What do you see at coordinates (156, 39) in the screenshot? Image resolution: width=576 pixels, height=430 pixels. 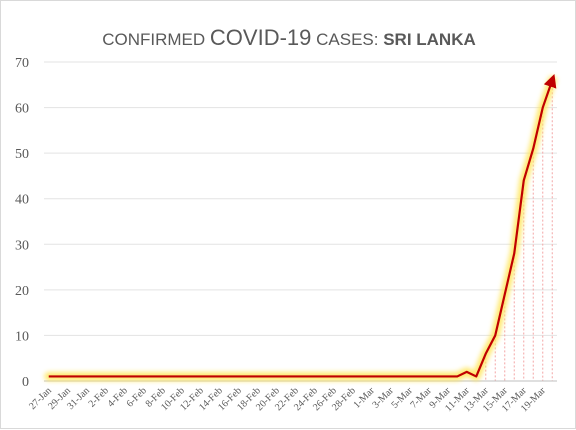 I see `title-part-1: CONFIRMED` at bounding box center [156, 39].